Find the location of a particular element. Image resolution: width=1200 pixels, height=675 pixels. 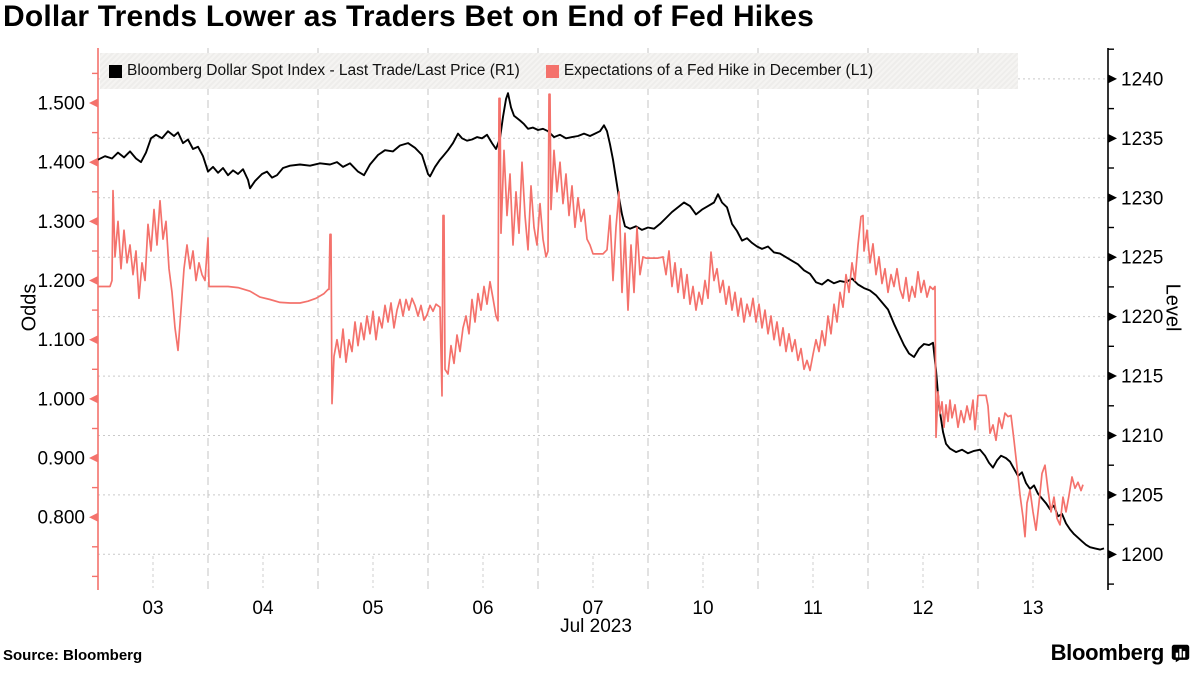

legend-swatch-dollar-index is located at coordinates (115, 71).